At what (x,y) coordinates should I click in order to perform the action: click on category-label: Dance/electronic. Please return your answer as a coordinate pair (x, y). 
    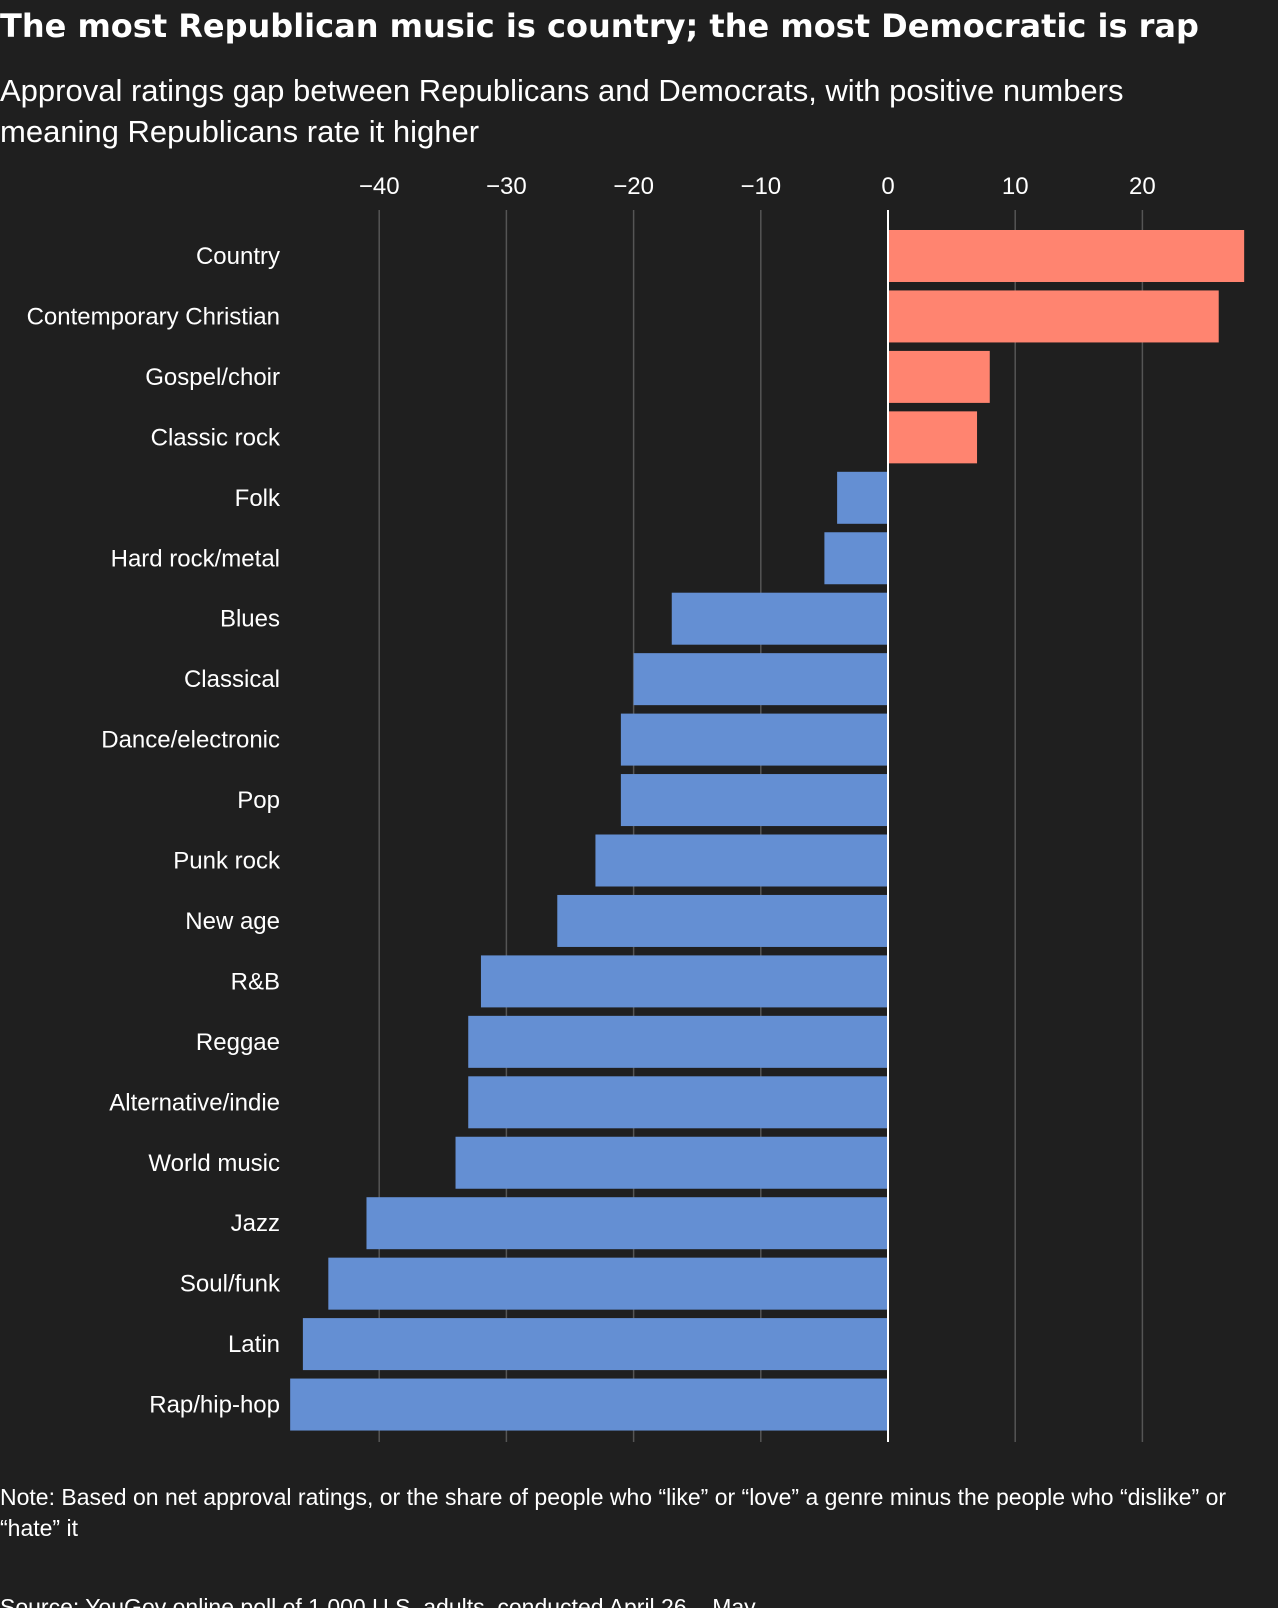
    Looking at the image, I should click on (190, 740).